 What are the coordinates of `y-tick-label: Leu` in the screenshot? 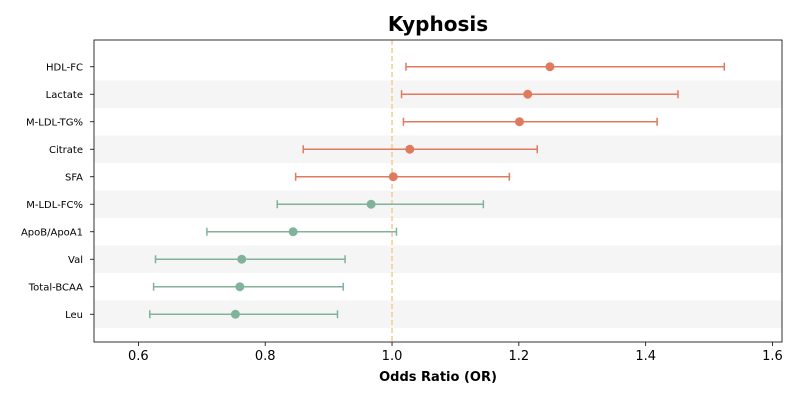 It's located at (74, 315).